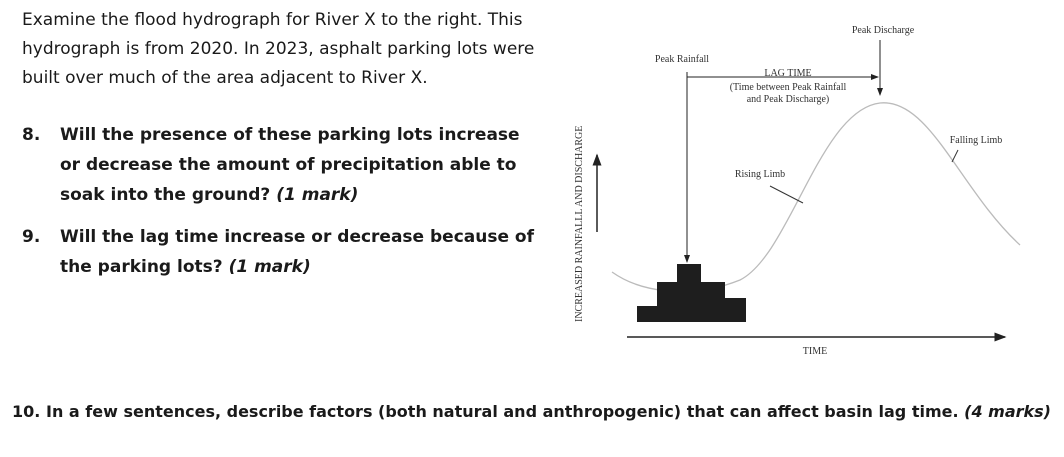  What do you see at coordinates (1007, 411) in the screenshot?
I see `question-marks: (4 marks)` at bounding box center [1007, 411].